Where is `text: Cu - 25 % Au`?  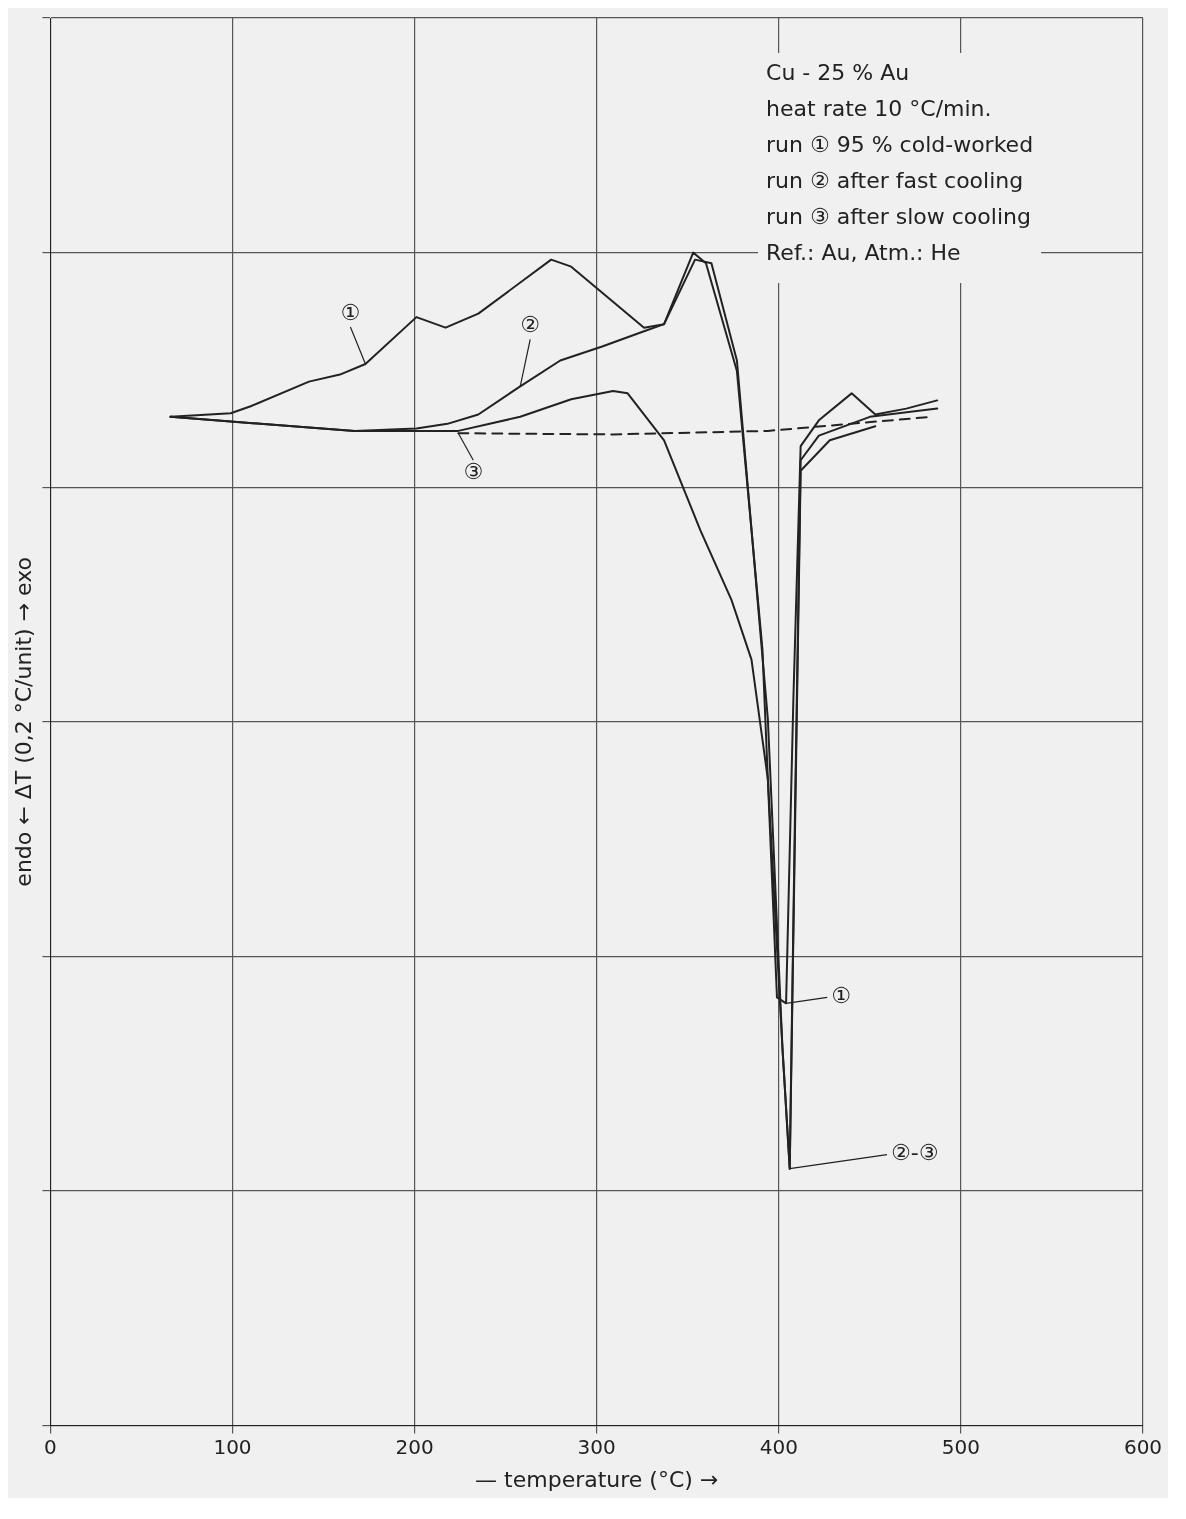 text: Cu - 25 % Au is located at coordinates (838, 72).